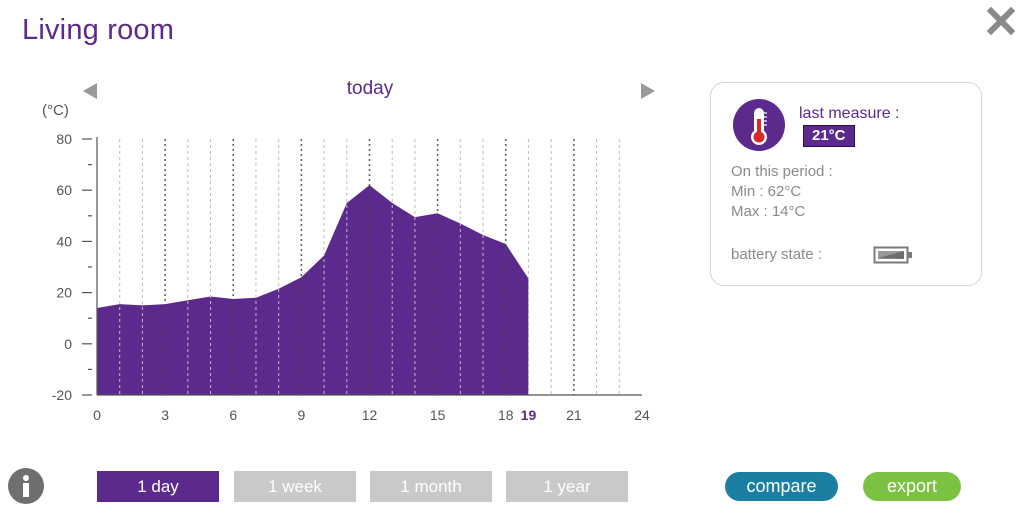 This screenshot has width=1024, height=516. What do you see at coordinates (90, 91) in the screenshot?
I see `arrow-left-icon` at bounding box center [90, 91].